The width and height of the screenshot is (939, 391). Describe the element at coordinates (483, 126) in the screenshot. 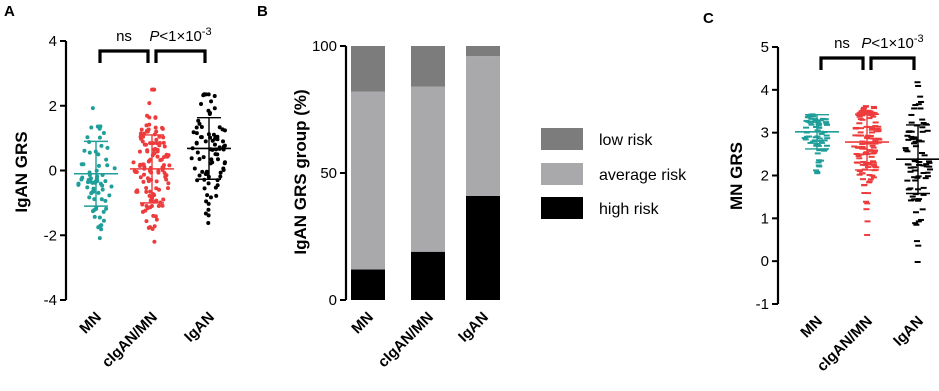

I see `pb-bar-igan-average-risk` at that location.